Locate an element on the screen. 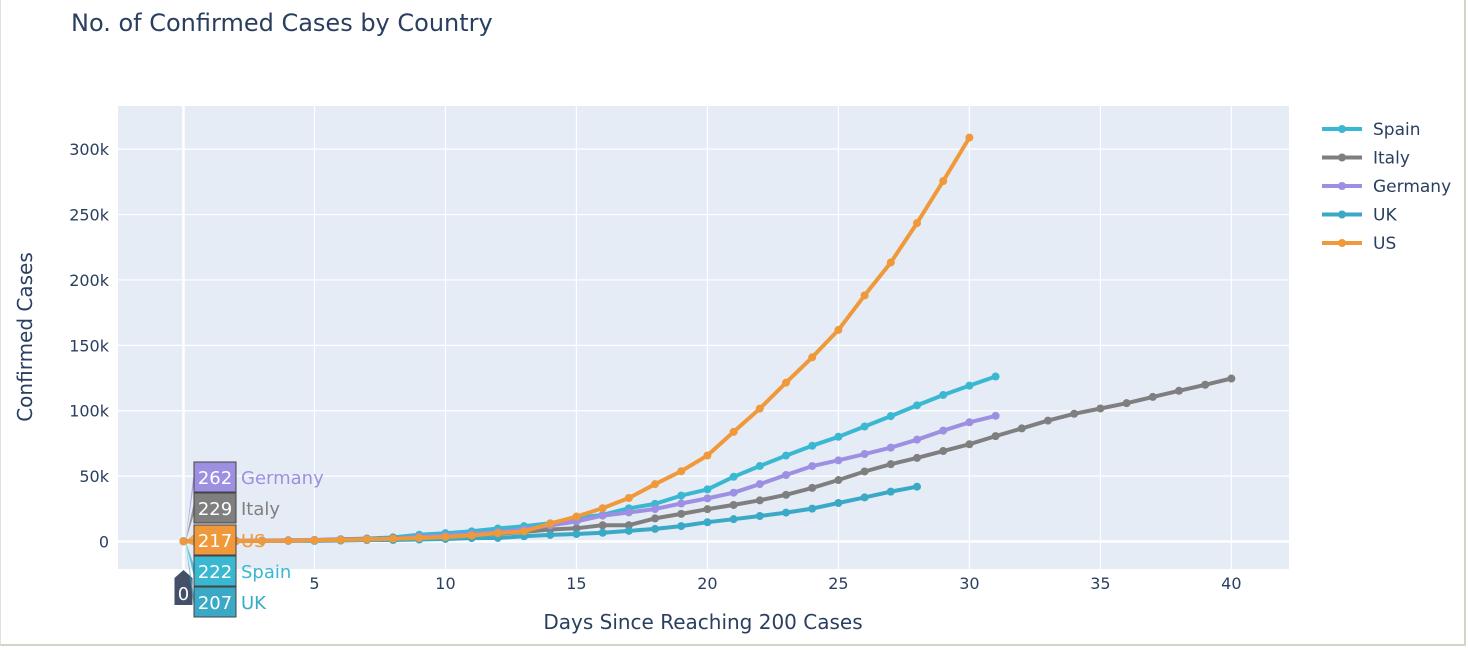  legend: Spain Italy Germany UK US is located at coordinates (1386, 187).